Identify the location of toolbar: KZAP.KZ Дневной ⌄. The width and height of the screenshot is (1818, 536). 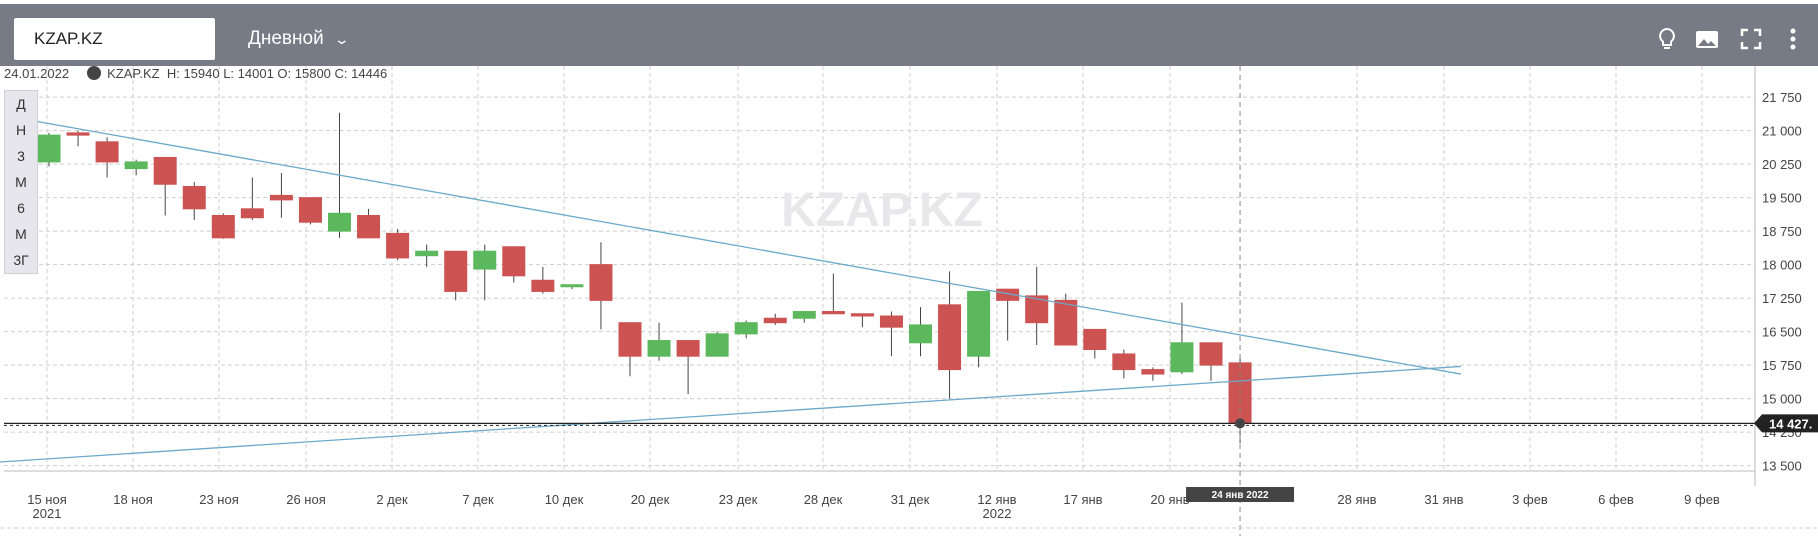
(909, 33).